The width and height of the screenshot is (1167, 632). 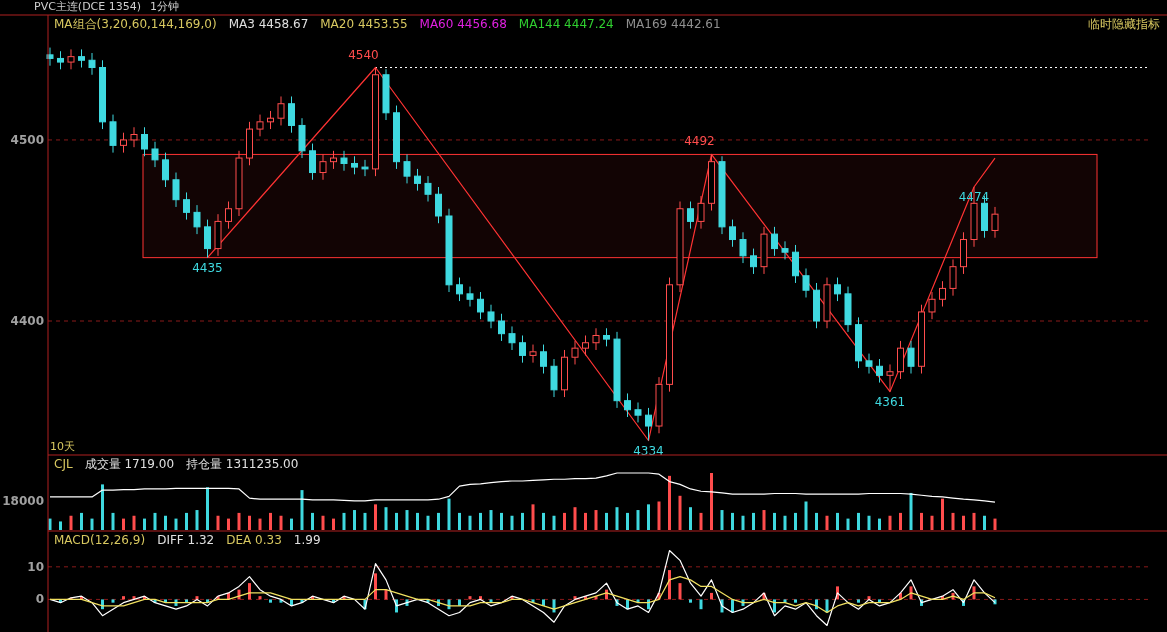 I want to click on text: 成交量 1719.00, so click(x=129, y=464).